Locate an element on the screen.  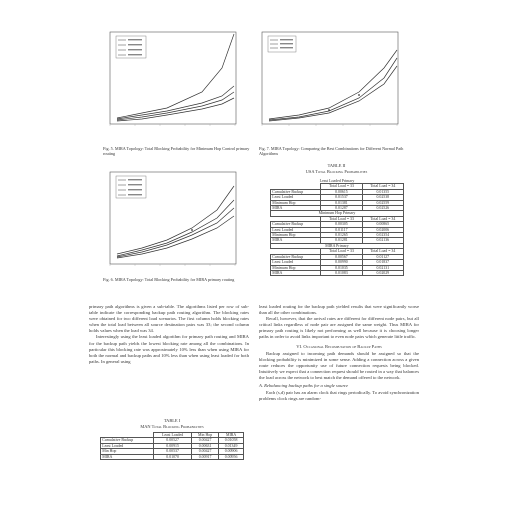
table-2-group-1-name: Least Loaded Primary is located at coordinates (337, 181).